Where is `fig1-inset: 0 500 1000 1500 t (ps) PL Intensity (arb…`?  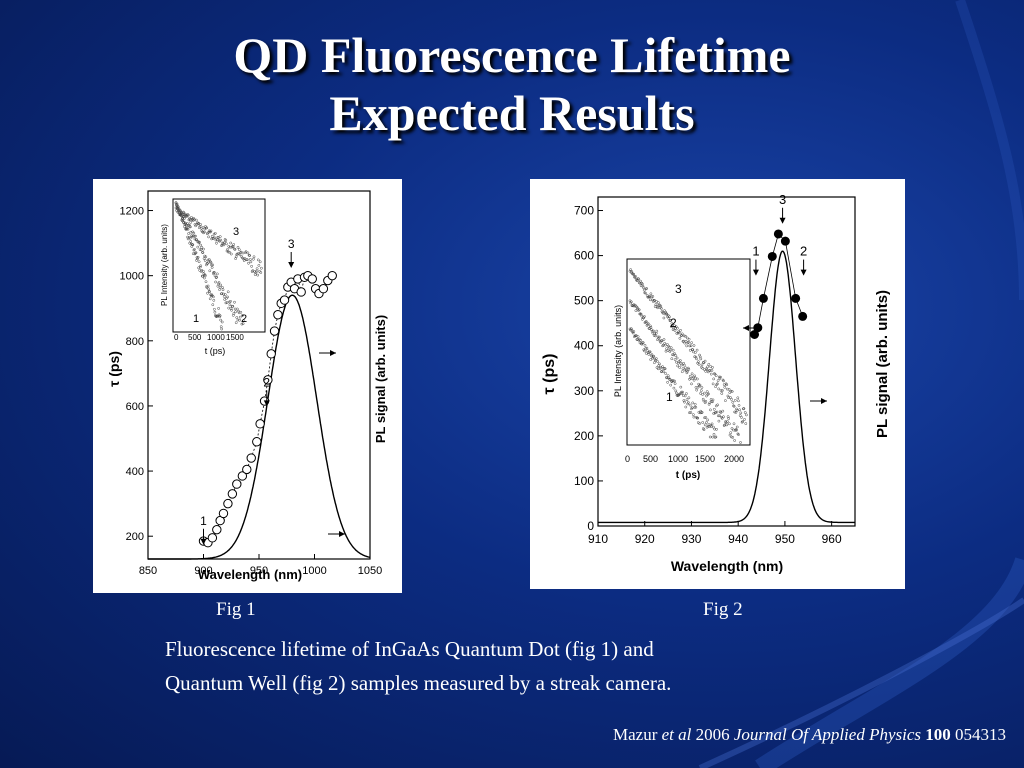 fig1-inset: 0 500 1000 1500 t (ps) PL Intensity (arb… is located at coordinates (213, 277).